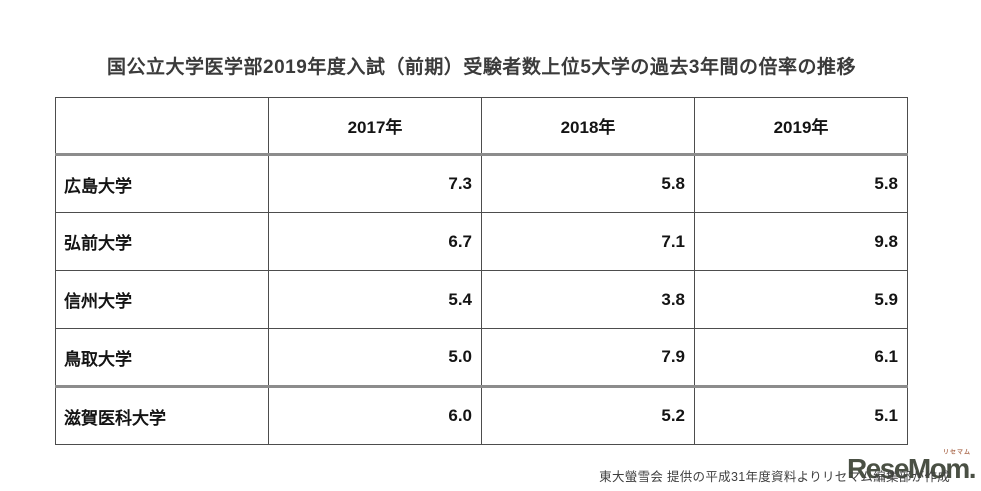 This screenshot has height=491, width=981. I want to click on rate-cell: 5.0, so click(375, 358).